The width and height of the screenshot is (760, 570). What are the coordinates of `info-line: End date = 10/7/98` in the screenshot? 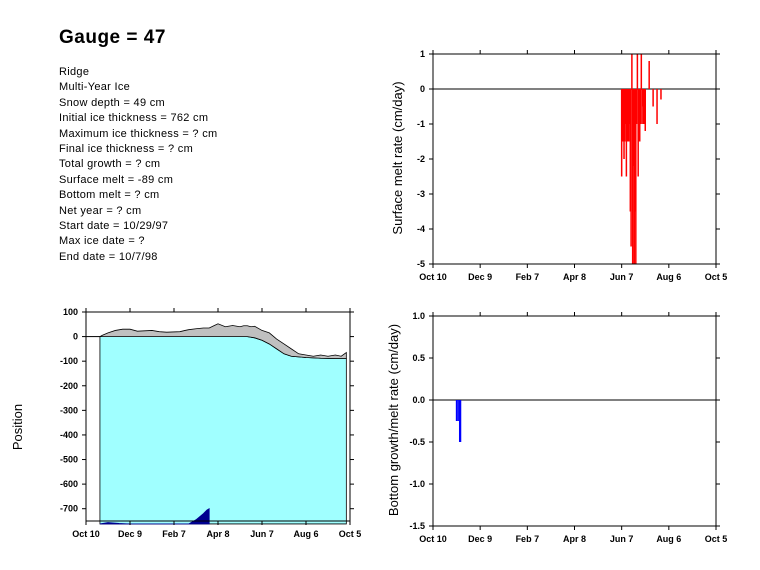 It's located at (108, 256).